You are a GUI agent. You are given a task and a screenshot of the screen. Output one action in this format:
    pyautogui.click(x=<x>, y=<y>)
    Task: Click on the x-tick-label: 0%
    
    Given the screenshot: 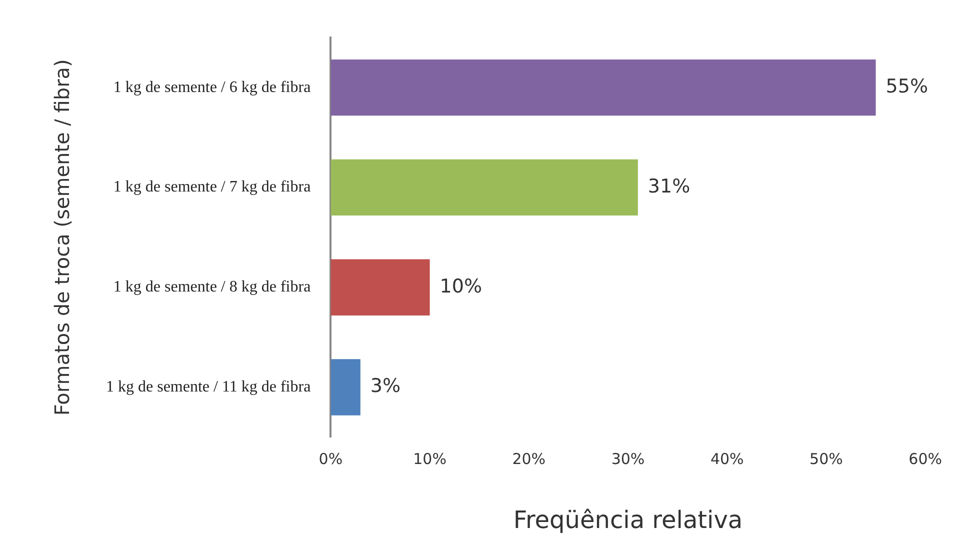 What is the action you would take?
    pyautogui.click(x=330, y=459)
    